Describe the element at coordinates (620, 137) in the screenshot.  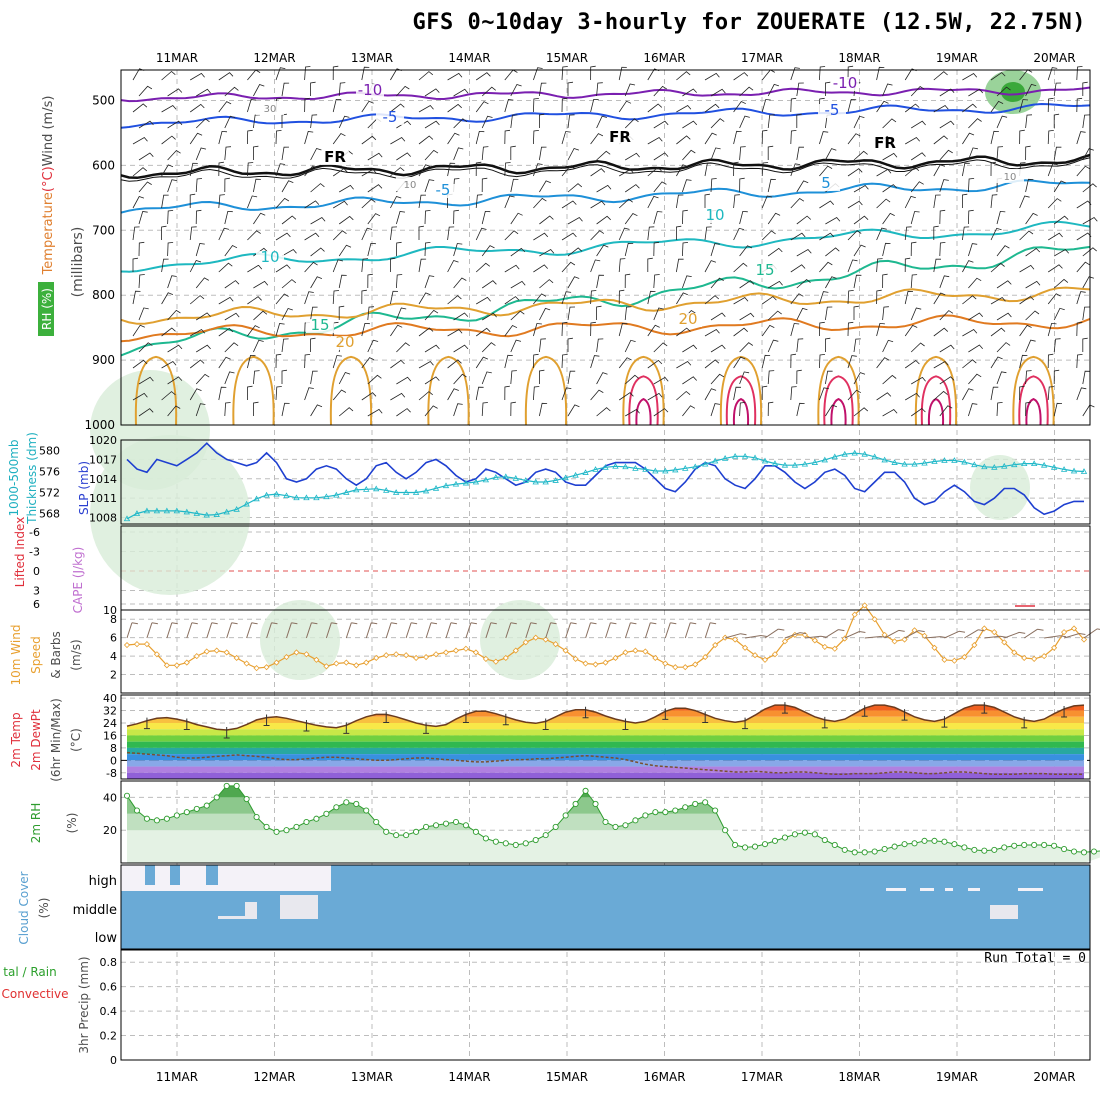
I see `contour-label: FR` at that location.